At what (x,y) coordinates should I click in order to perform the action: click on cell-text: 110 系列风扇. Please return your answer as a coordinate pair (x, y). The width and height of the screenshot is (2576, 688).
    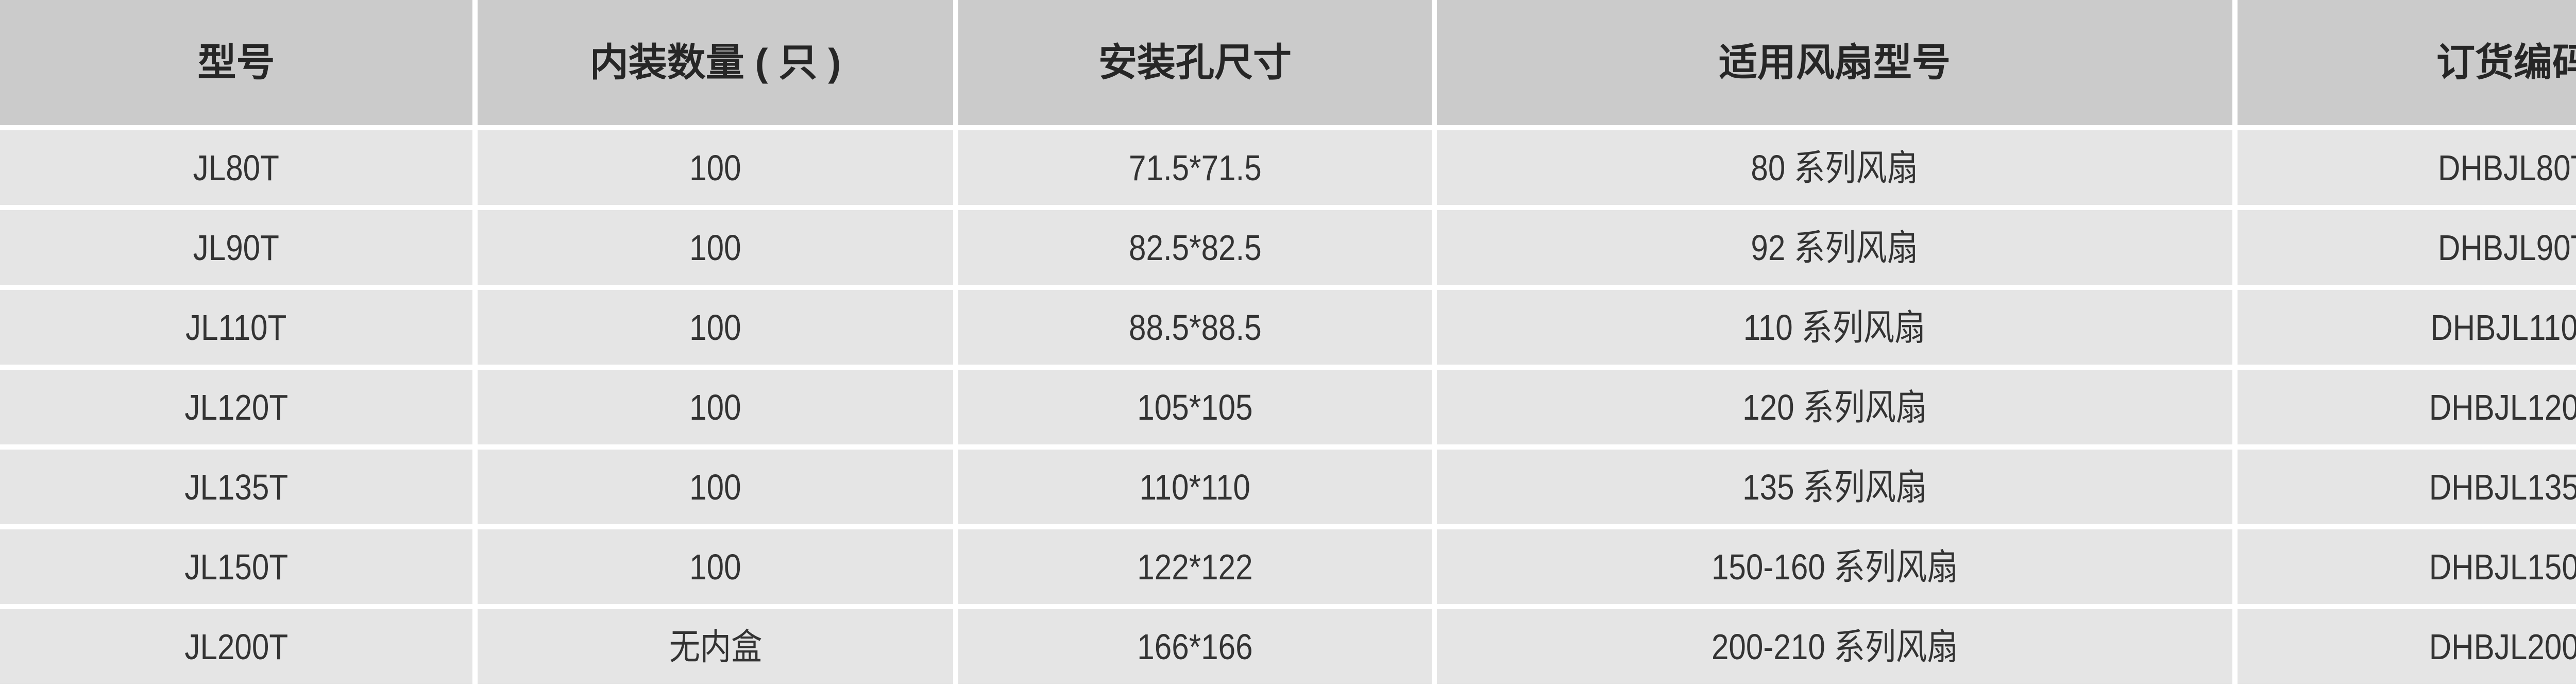
    Looking at the image, I should click on (1834, 327).